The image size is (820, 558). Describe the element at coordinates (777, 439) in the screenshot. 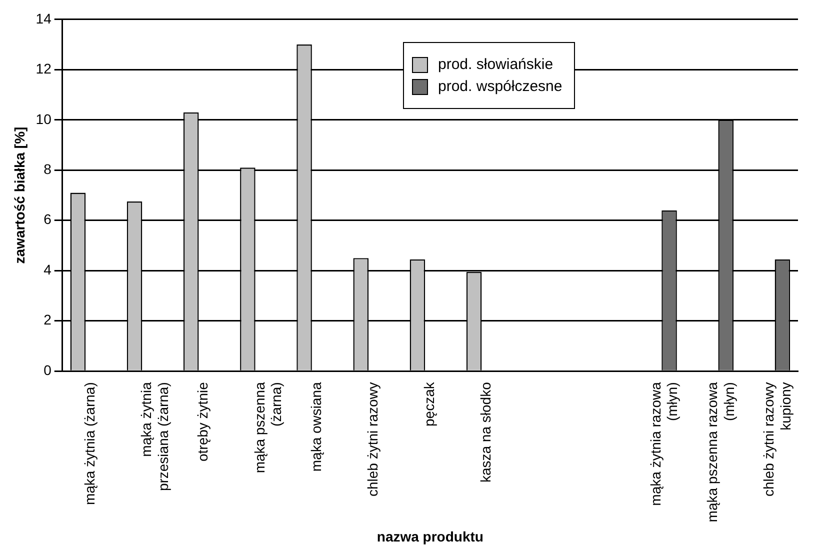

I see `x-tick-label: chleb żytni razowy kupiony` at that location.